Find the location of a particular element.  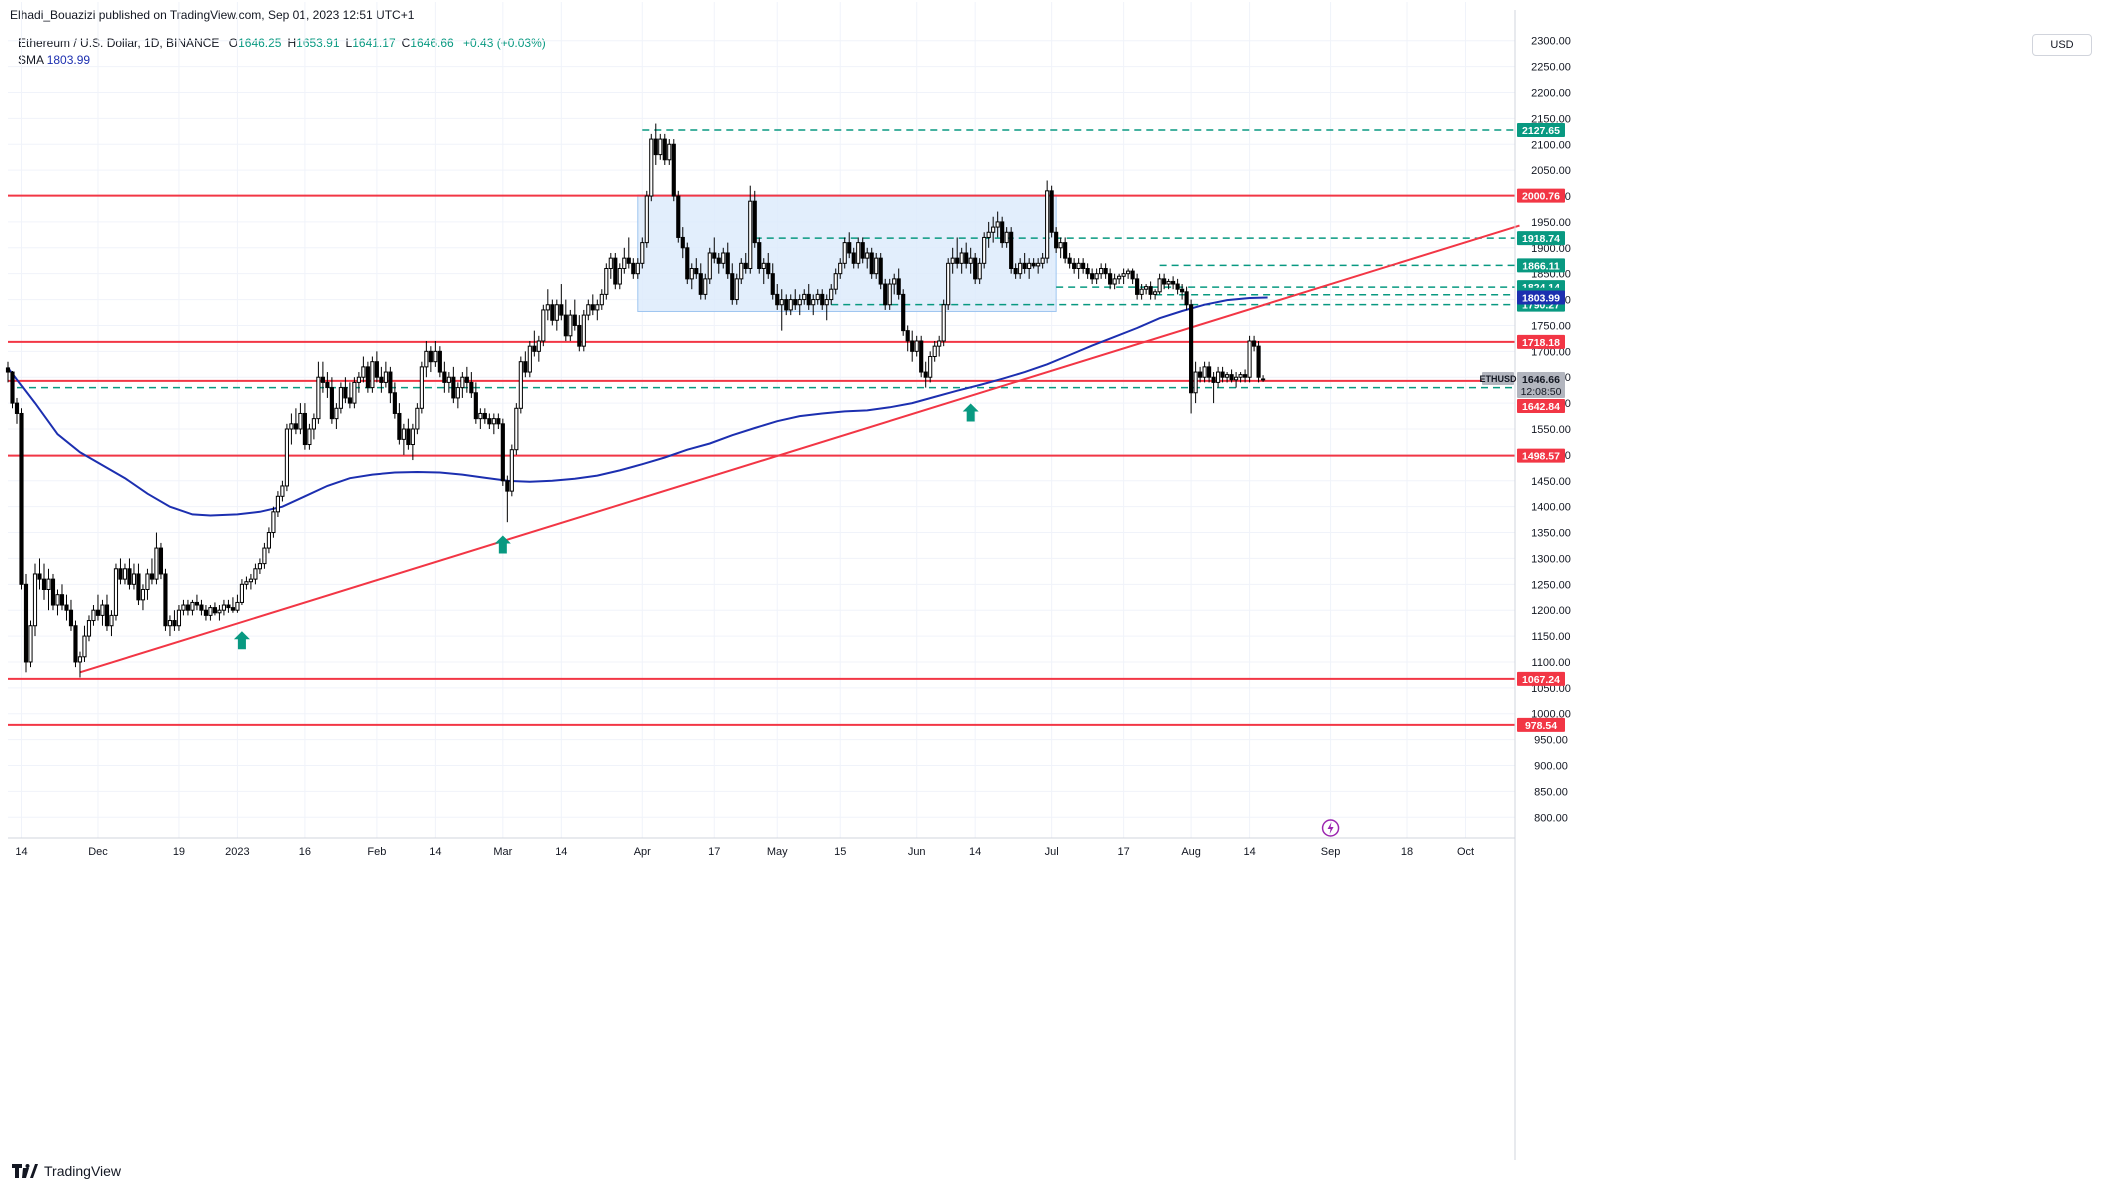

level-tag: 2000.76 is located at coordinates (1541, 195).